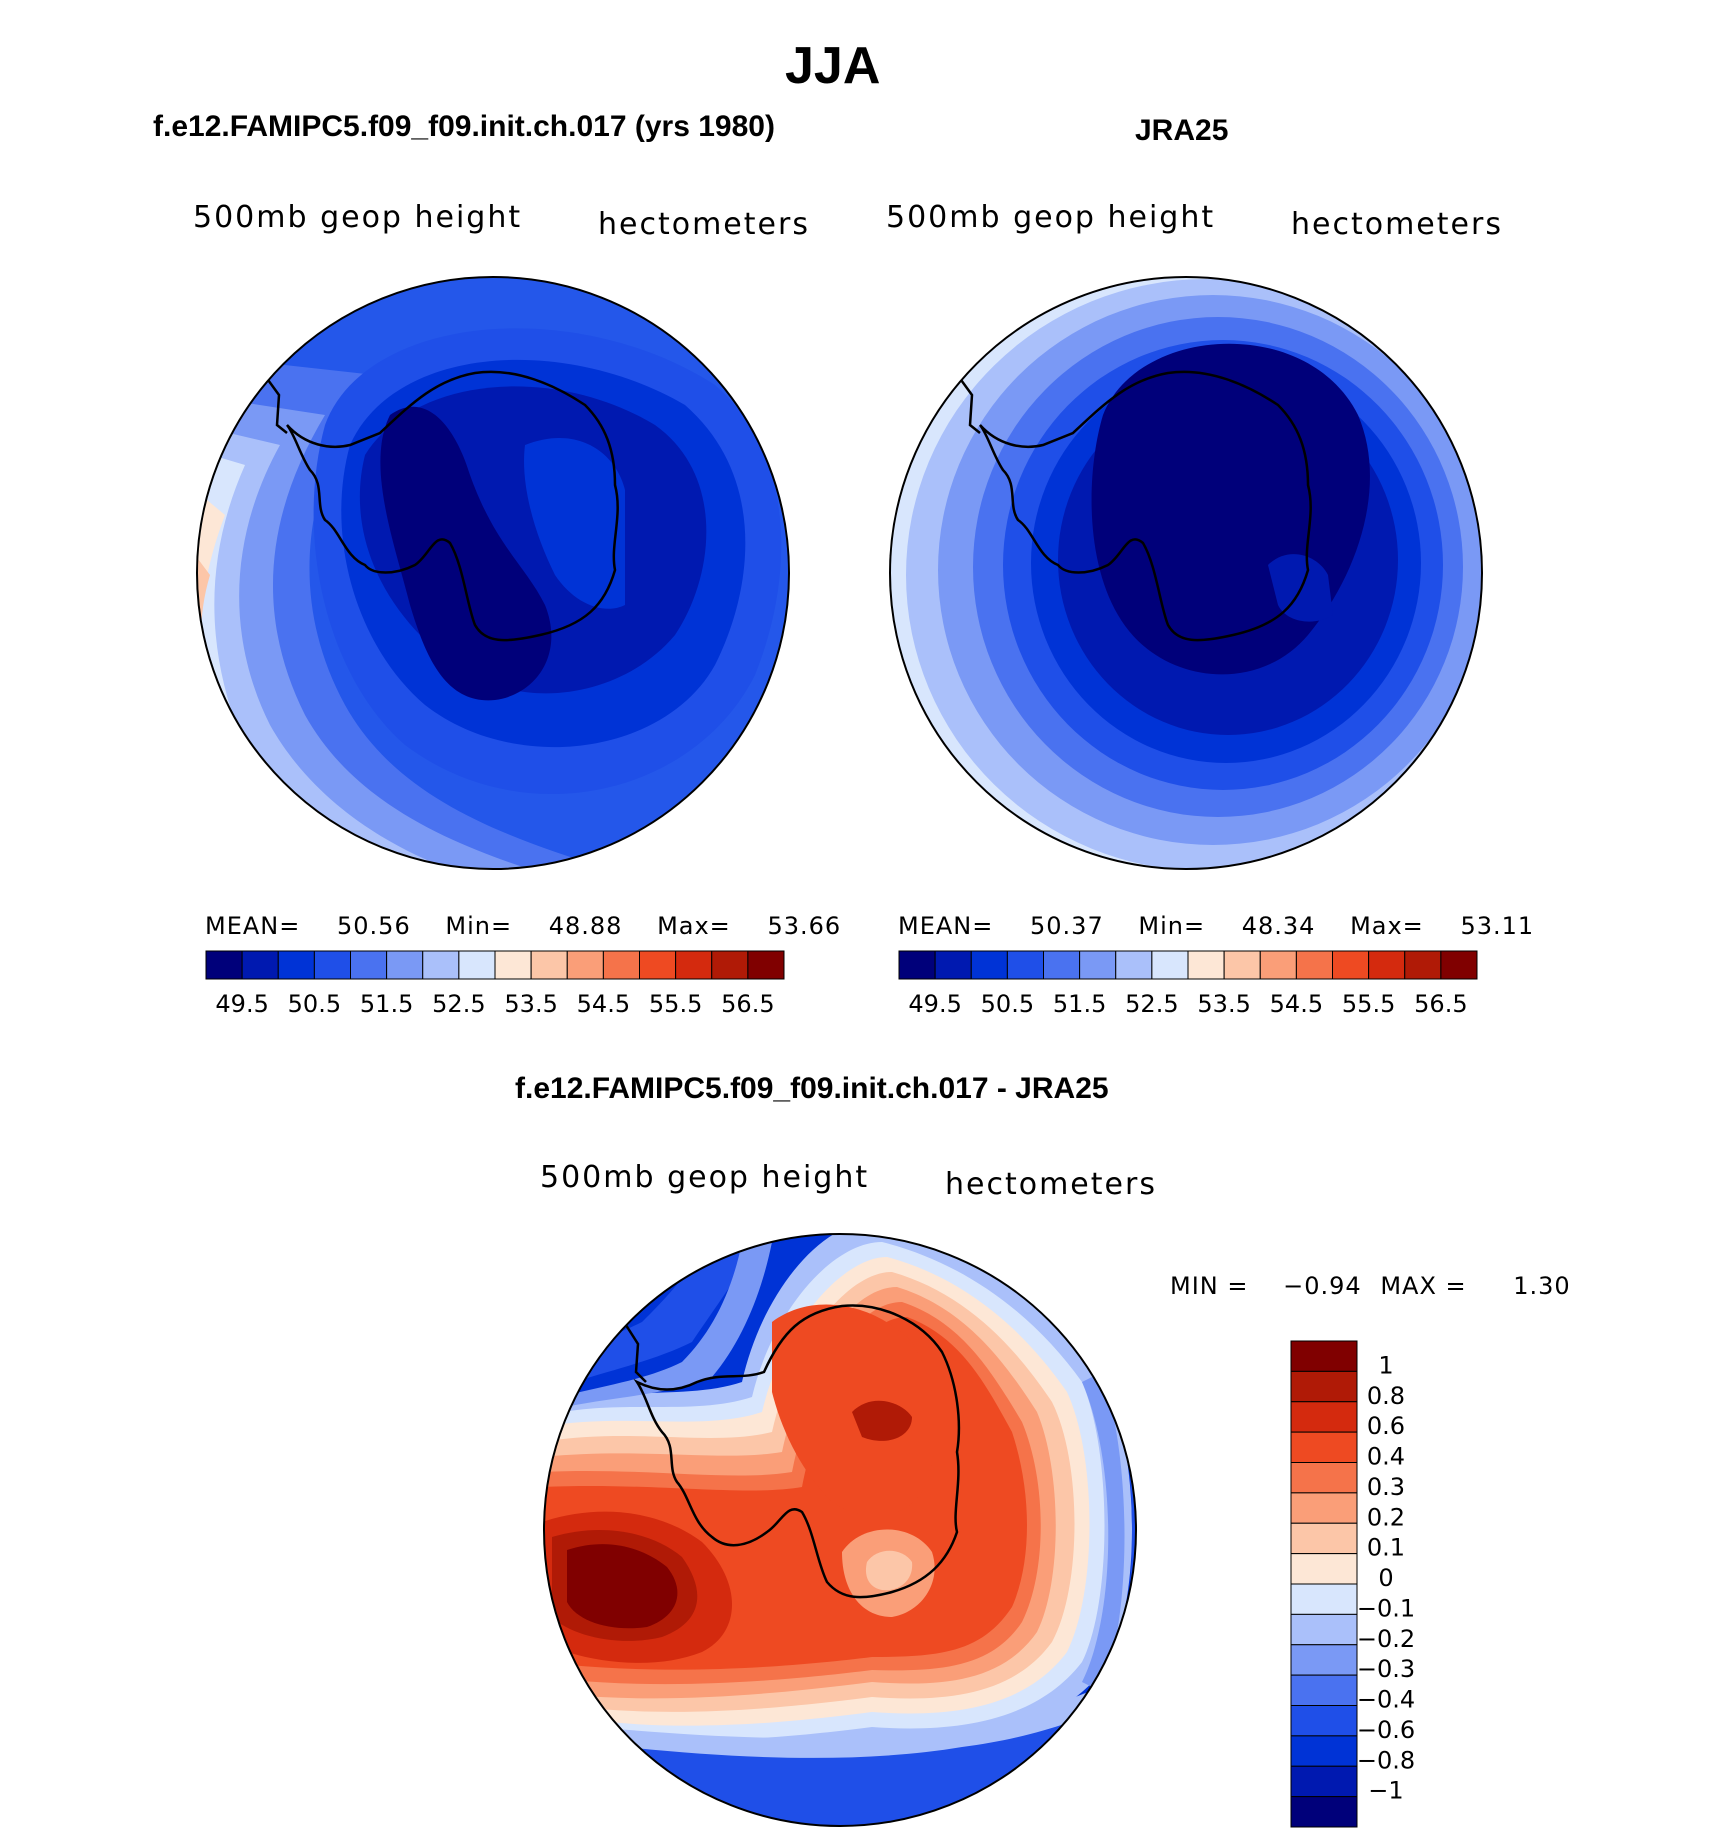 Image resolution: width=1710 pixels, height=1839 pixels. Describe the element at coordinates (241, 1004) in the screenshot. I see `panel1-colorbar-tick-label: 49.5` at that location.